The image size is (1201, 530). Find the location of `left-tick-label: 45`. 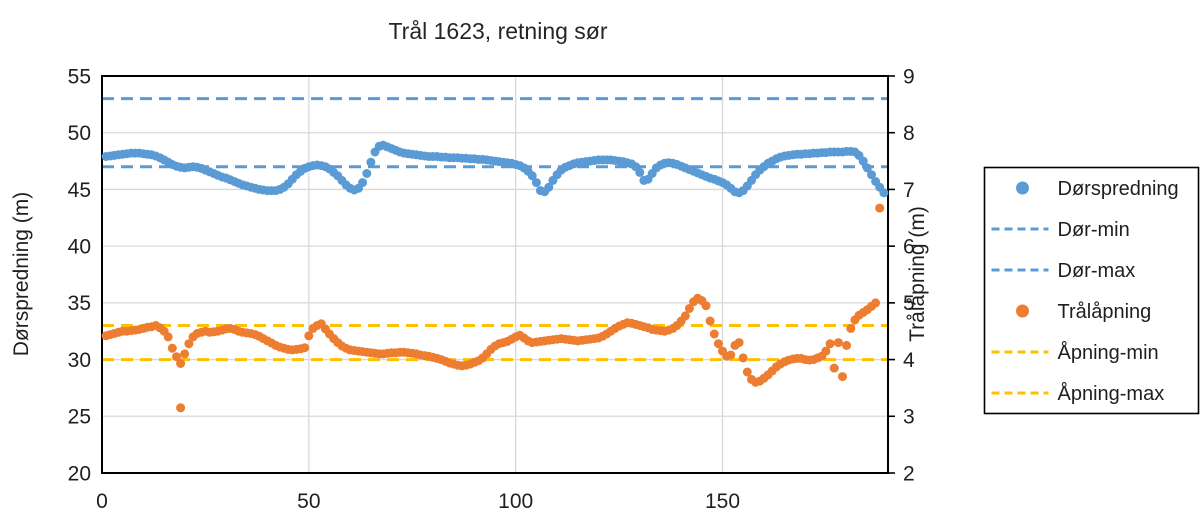

left-tick-label: 45 is located at coordinates (79, 190).